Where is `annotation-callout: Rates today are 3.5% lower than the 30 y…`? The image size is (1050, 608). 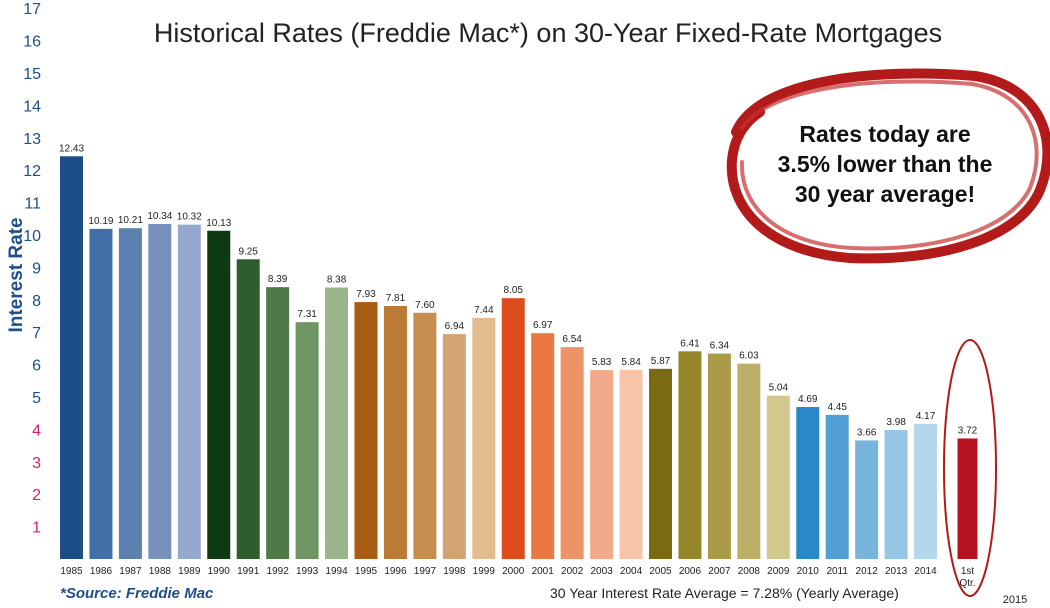
annotation-callout: Rates today are 3.5% lower than the 30 y… is located at coordinates (888, 166).